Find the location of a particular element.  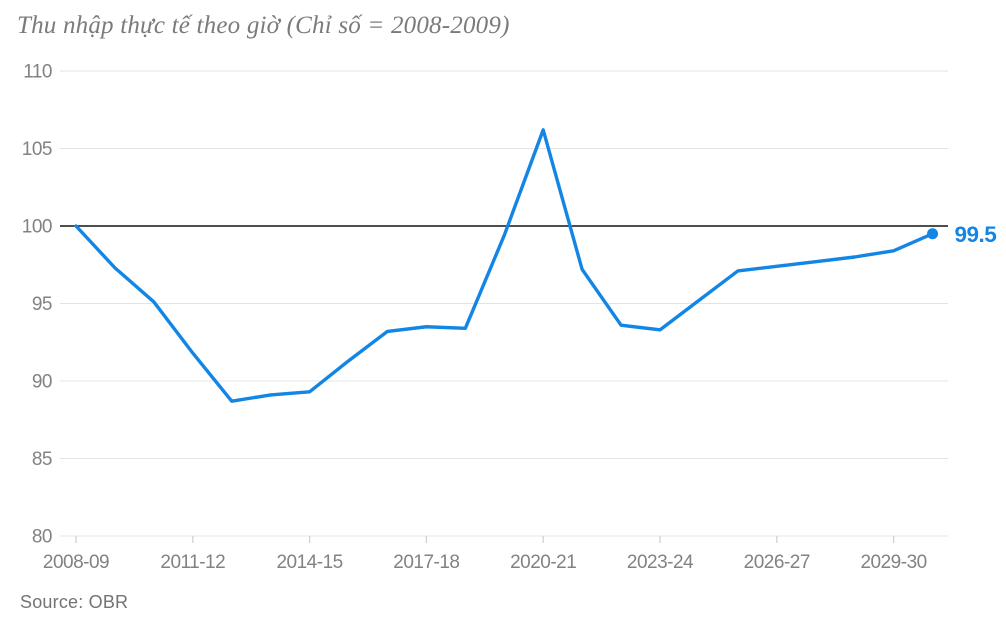

end-value-label: 99.5 is located at coordinates (976, 234).